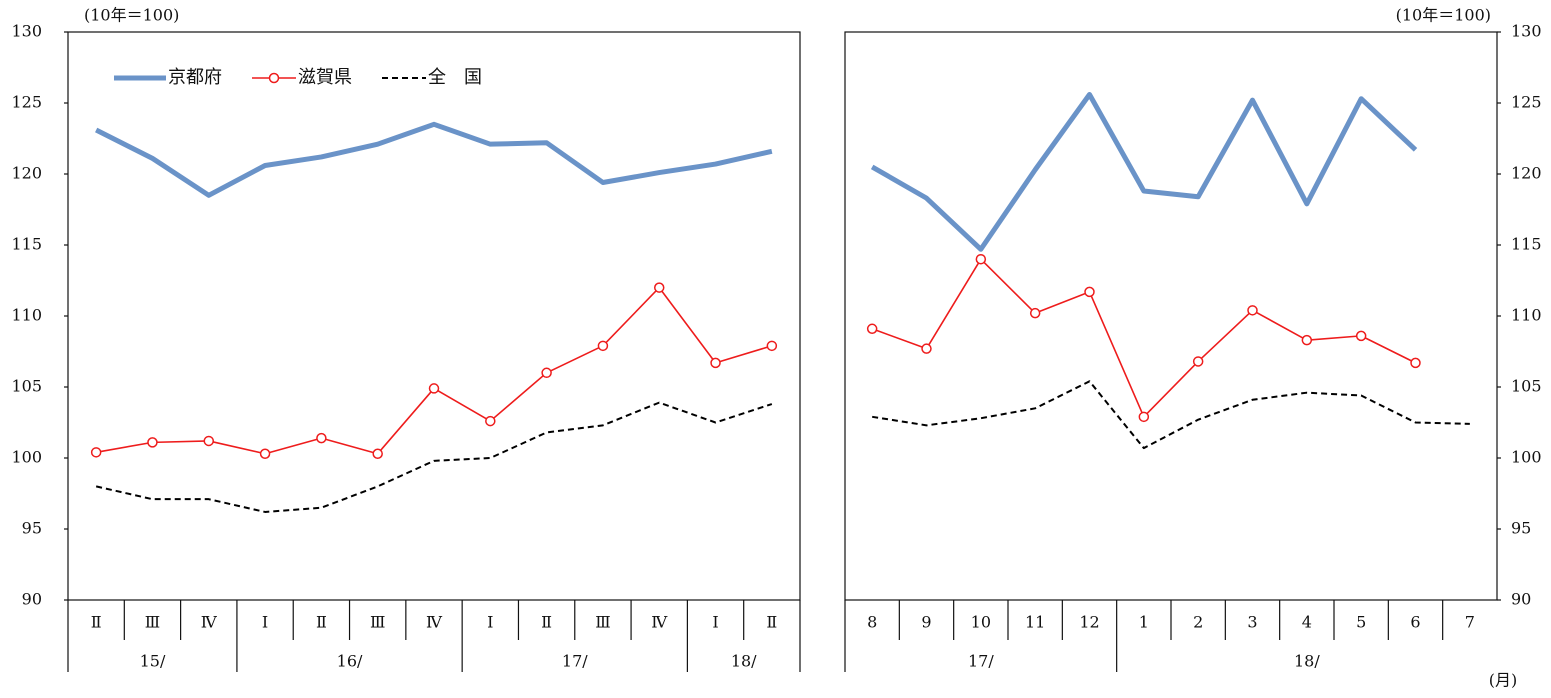 This screenshot has width=1551, height=698. I want to click on x-tick-label: 2, so click(1198, 622).